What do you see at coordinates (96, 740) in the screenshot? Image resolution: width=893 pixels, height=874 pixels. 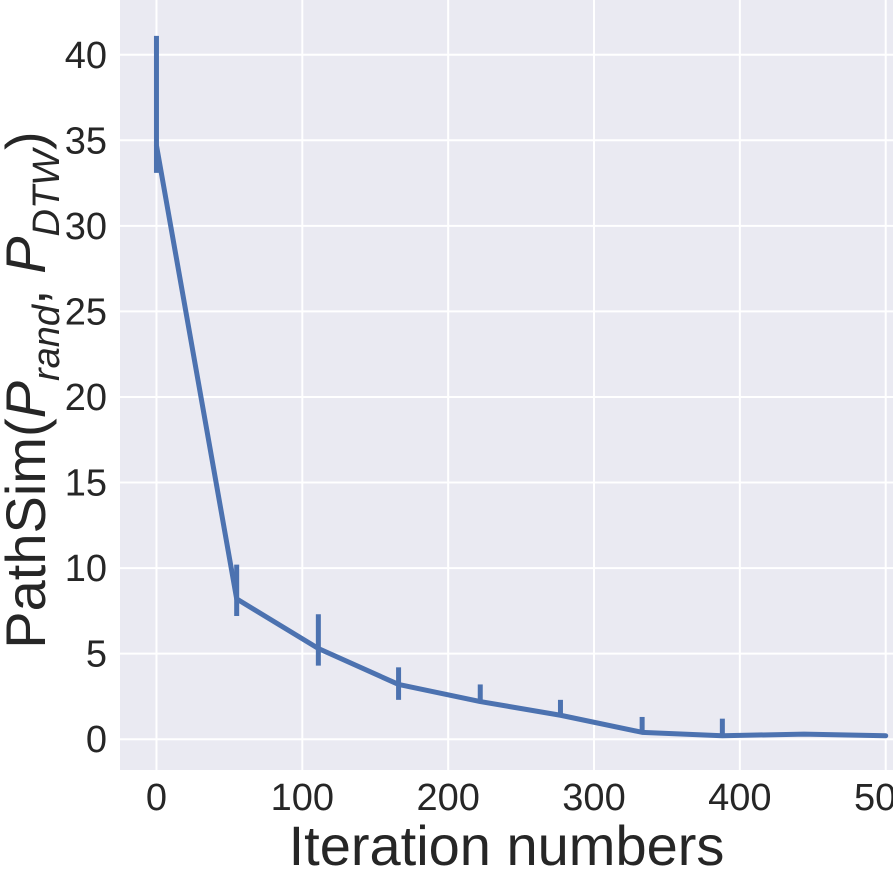 I see `y-tick-label: 0` at bounding box center [96, 740].